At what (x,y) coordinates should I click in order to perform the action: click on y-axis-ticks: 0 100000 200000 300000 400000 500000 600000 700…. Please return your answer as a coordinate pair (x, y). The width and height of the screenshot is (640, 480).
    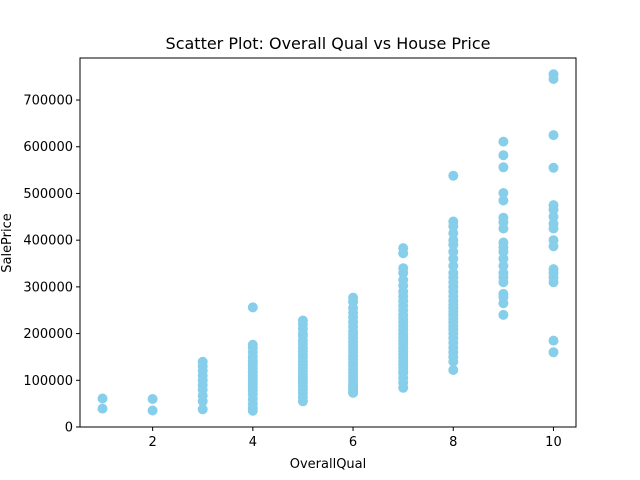
    Looking at the image, I should click on (51, 265).